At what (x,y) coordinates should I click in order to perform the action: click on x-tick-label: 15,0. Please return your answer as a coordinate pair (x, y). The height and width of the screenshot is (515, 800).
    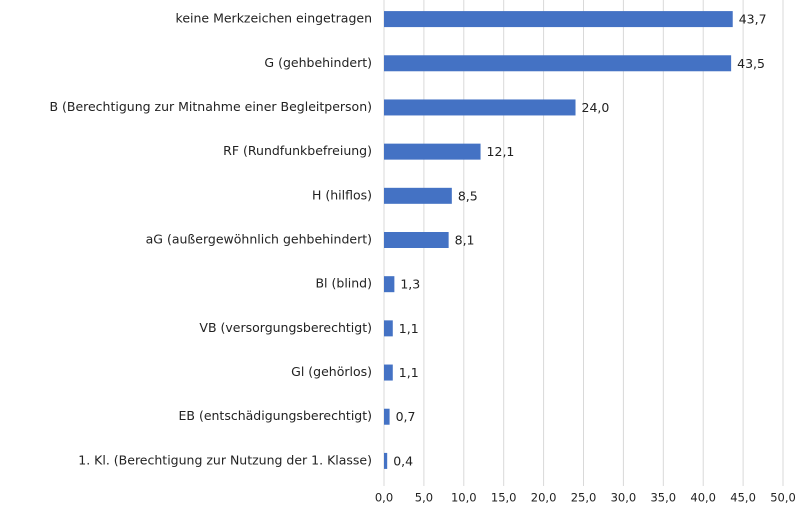
    Looking at the image, I should click on (504, 498).